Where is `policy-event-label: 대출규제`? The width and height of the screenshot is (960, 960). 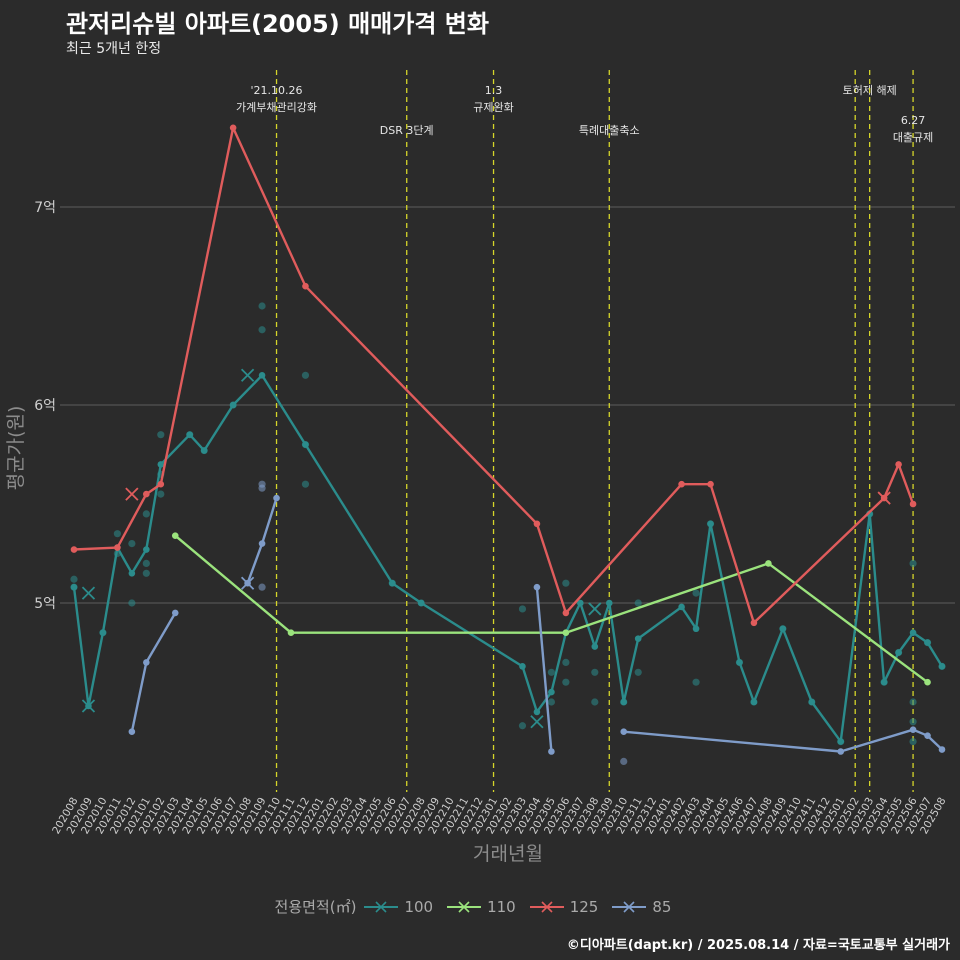
policy-event-label: 대출규제 is located at coordinates (913, 137).